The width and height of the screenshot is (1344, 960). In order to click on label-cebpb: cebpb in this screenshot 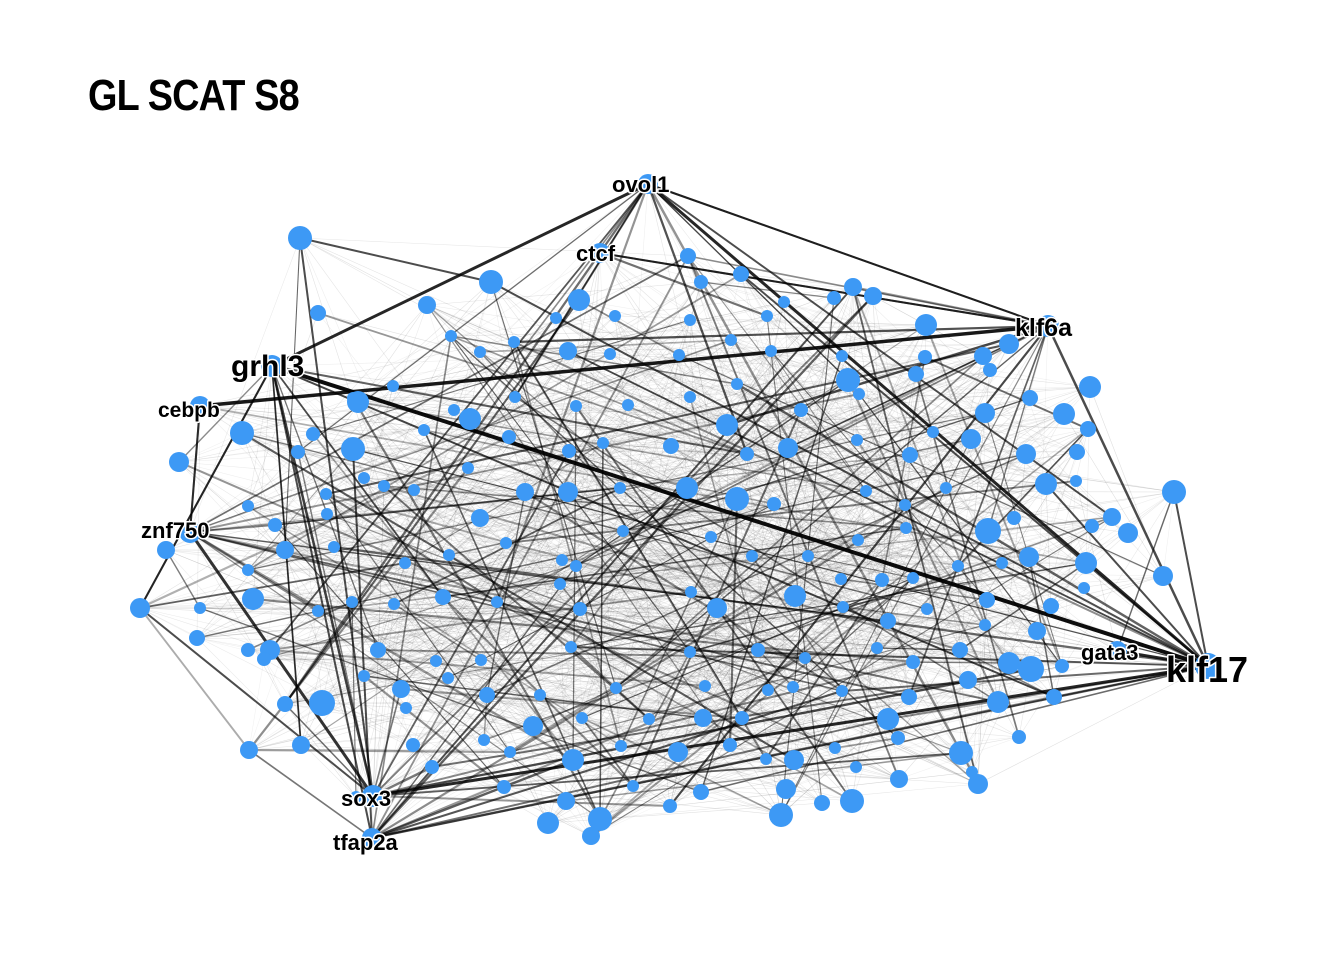, I will do `click(189, 410)`.